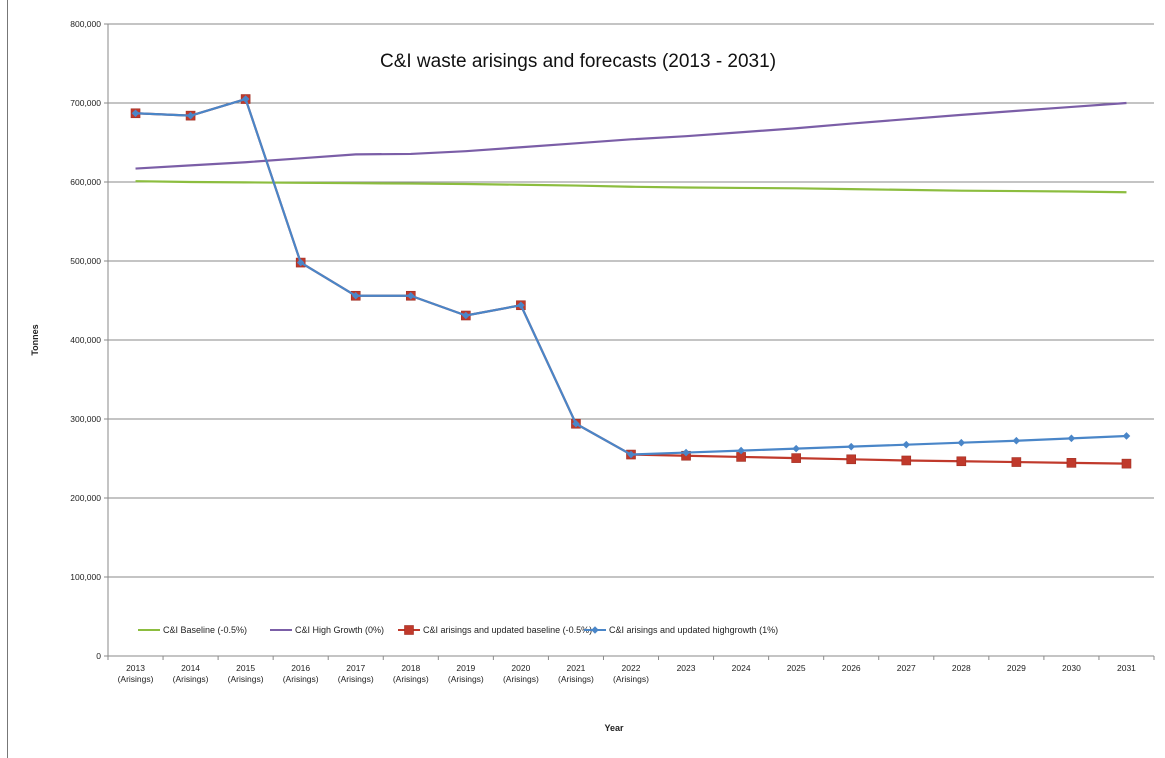 The height and width of the screenshot is (758, 1165). Describe the element at coordinates (300, 668) in the screenshot. I see `x-tick-label: 2016` at that location.